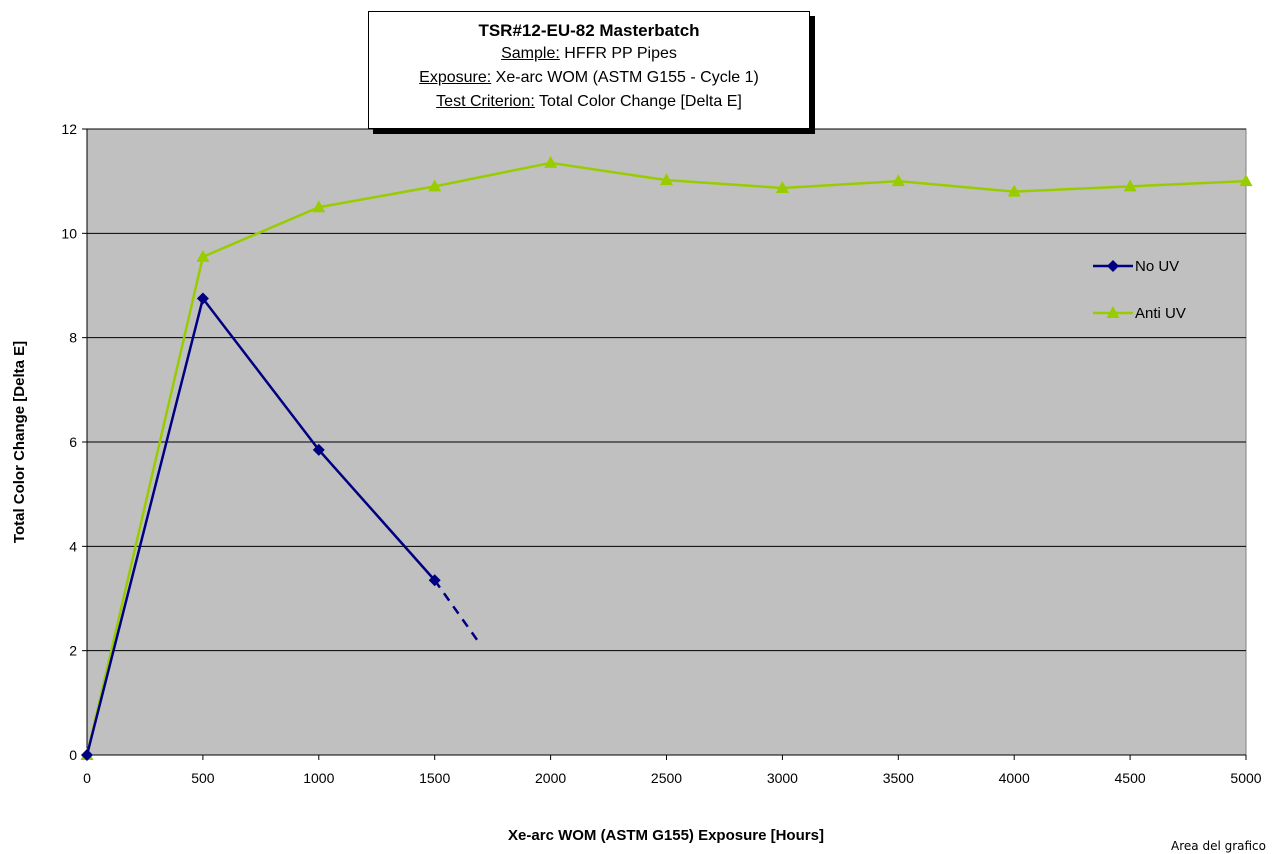 This screenshot has width=1275, height=854. I want to click on x-tick-label: 3000, so click(782, 778).